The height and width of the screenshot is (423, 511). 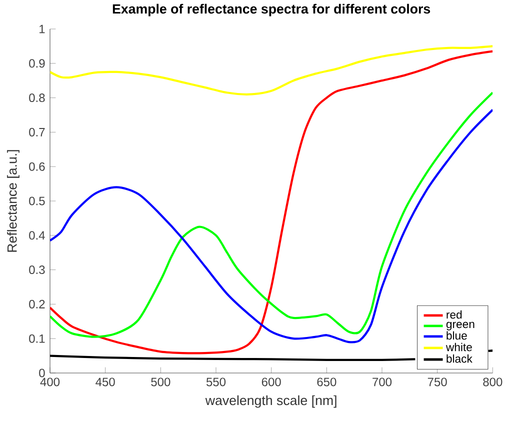 I want to click on y-tick-label: 0.5, so click(x=37, y=201).